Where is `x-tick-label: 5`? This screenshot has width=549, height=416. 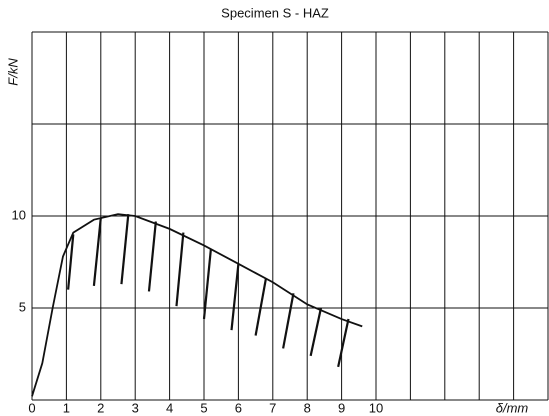
x-tick-label: 5 is located at coordinates (203, 407).